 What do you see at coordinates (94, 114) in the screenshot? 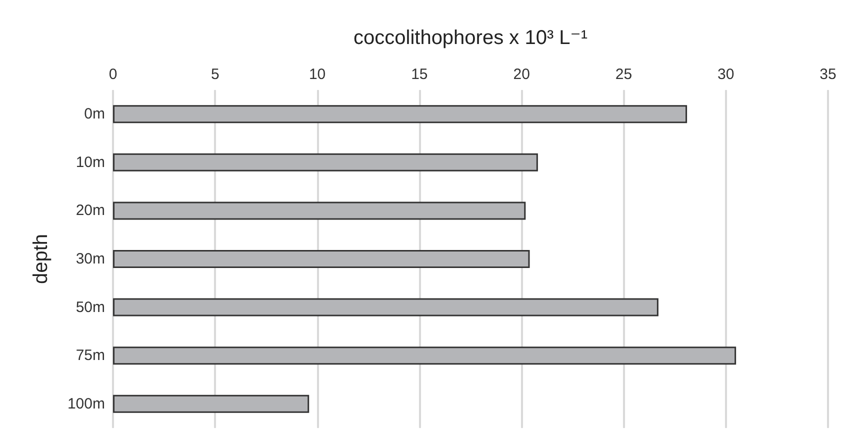
I see `y-tick-label: 0m` at bounding box center [94, 114].